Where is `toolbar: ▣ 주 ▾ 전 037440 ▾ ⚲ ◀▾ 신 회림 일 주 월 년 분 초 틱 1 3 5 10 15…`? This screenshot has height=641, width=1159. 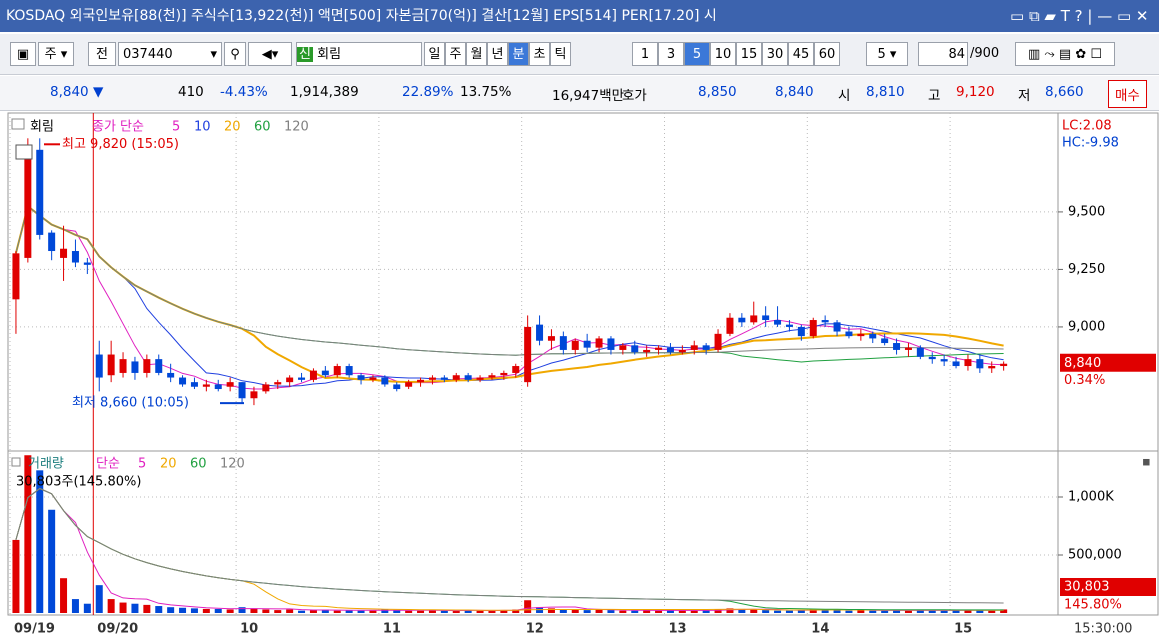
toolbar: ▣ 주 ▾ 전 037440 ▾ ⚲ ◀▾ 신 회림 일 주 월 년 분 초 틱 1 3 5 10 15… is located at coordinates (579, 54).